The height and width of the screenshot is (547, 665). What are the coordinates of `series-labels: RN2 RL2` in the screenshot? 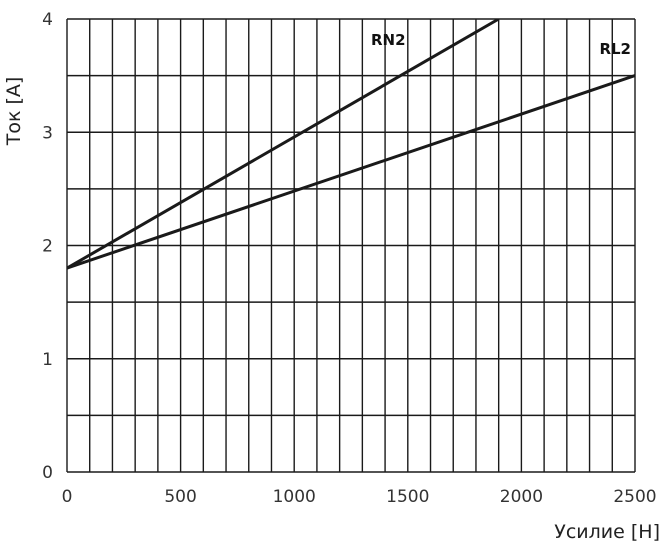 It's located at (501, 44).